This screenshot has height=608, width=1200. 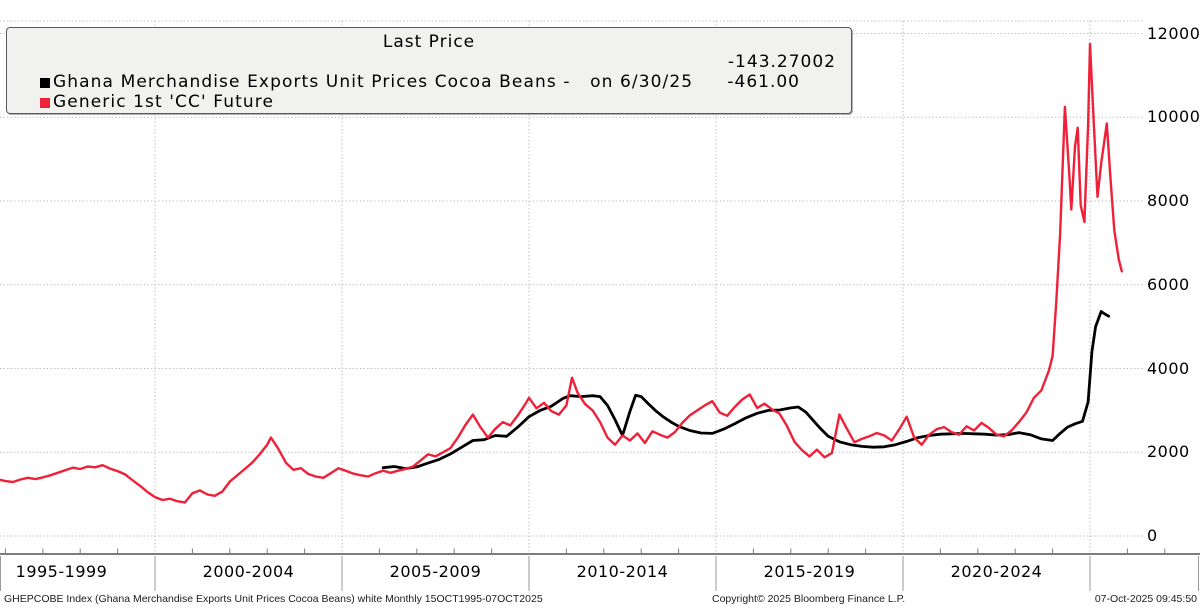 I want to click on red-series-swatch, so click(x=45, y=103).